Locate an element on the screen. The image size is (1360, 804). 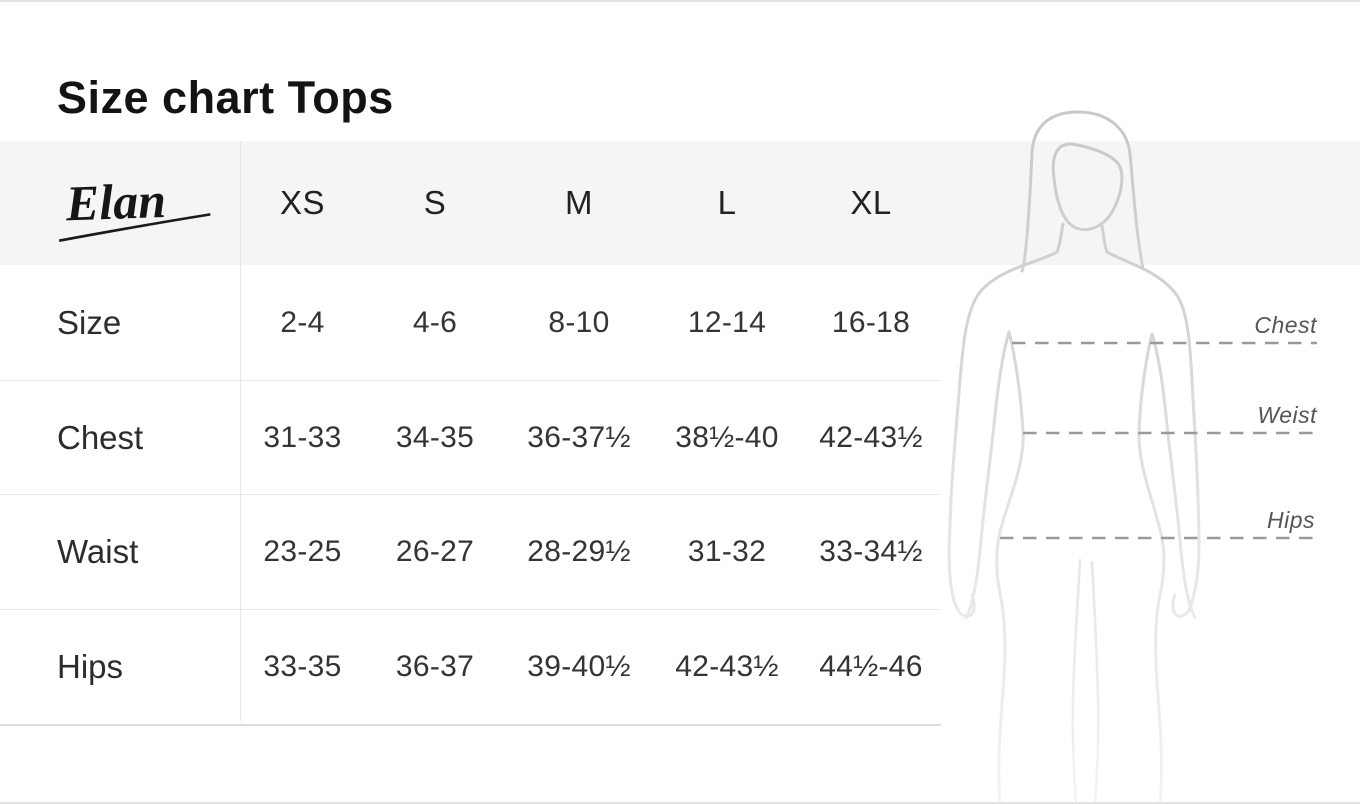
page-bottom-border is located at coordinates (680, 803).